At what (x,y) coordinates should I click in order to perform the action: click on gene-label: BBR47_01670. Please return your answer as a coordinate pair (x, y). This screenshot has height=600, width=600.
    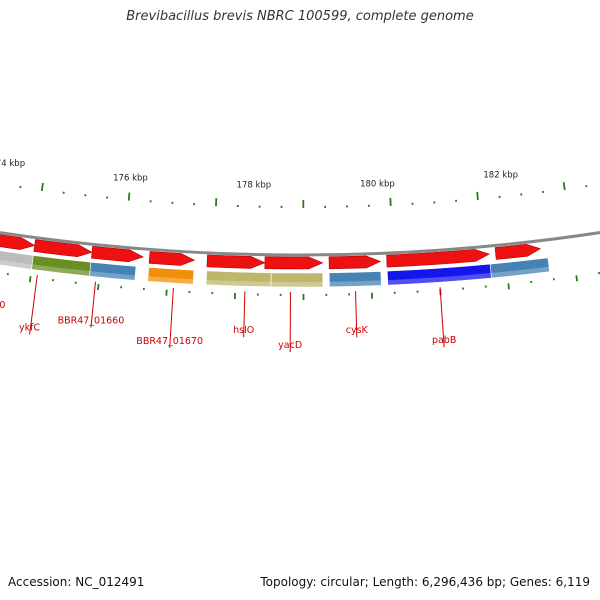
    Looking at the image, I should click on (169, 341).